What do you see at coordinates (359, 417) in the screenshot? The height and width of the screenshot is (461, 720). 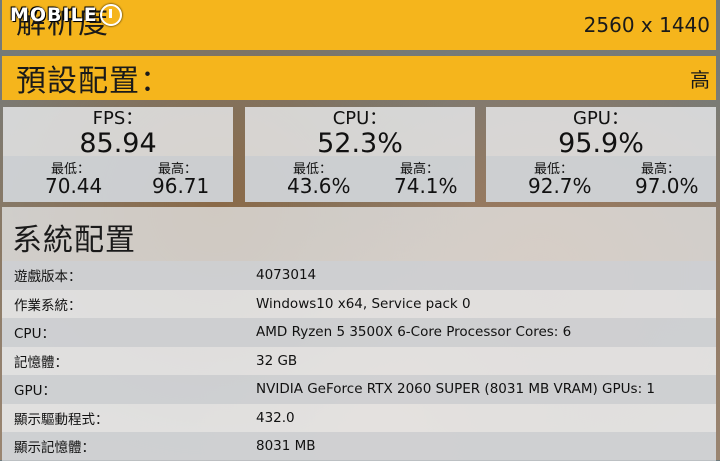 I see `table-row: 顯示驅動程式： 432.0` at bounding box center [359, 417].